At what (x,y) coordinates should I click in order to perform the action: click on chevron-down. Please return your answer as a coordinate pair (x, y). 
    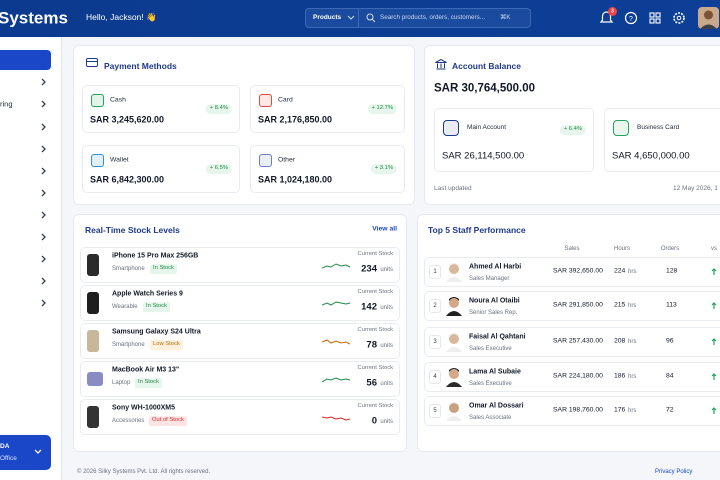
    Looking at the image, I should click on (38, 451).